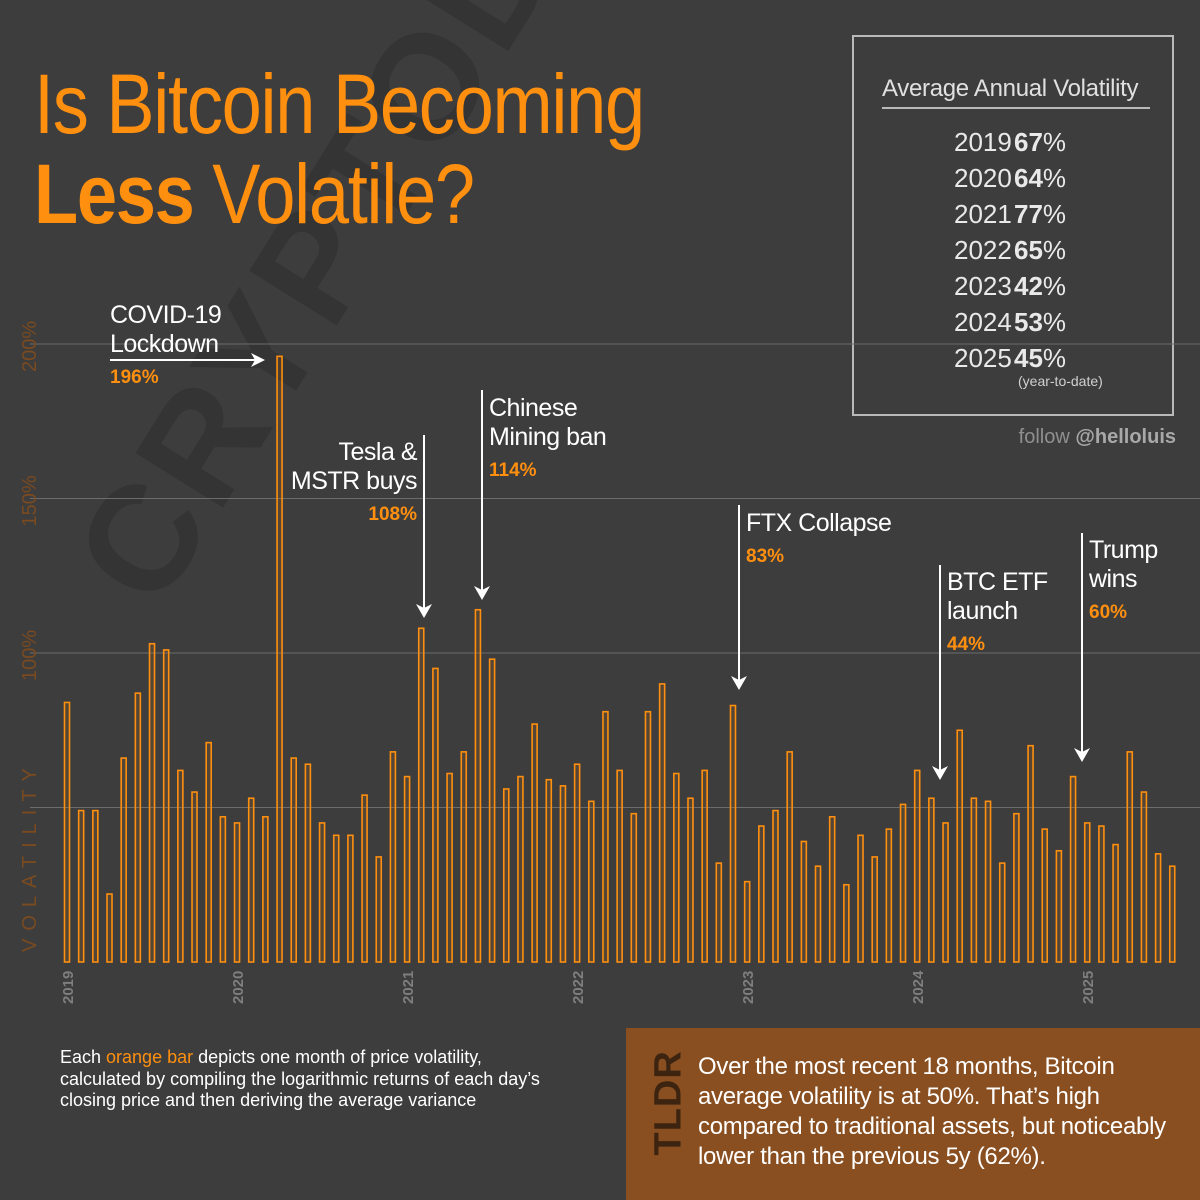  Describe the element at coordinates (30, 500) in the screenshot. I see `y-tick-label: 150%` at that location.